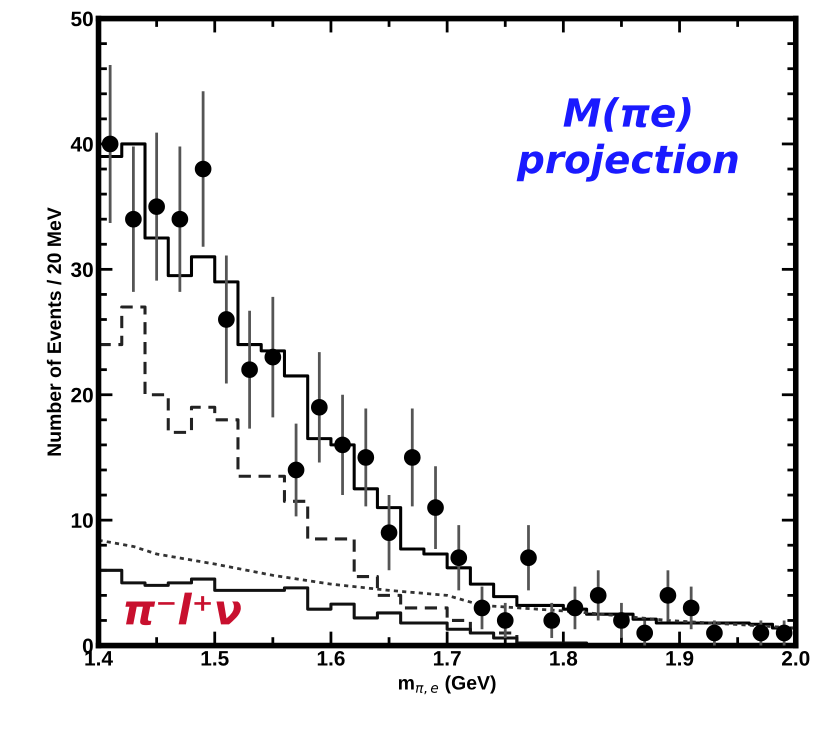 This screenshot has width=835, height=742. What do you see at coordinates (183, 609) in the screenshot?
I see `annotation: π⁻l⁺ν` at bounding box center [183, 609].